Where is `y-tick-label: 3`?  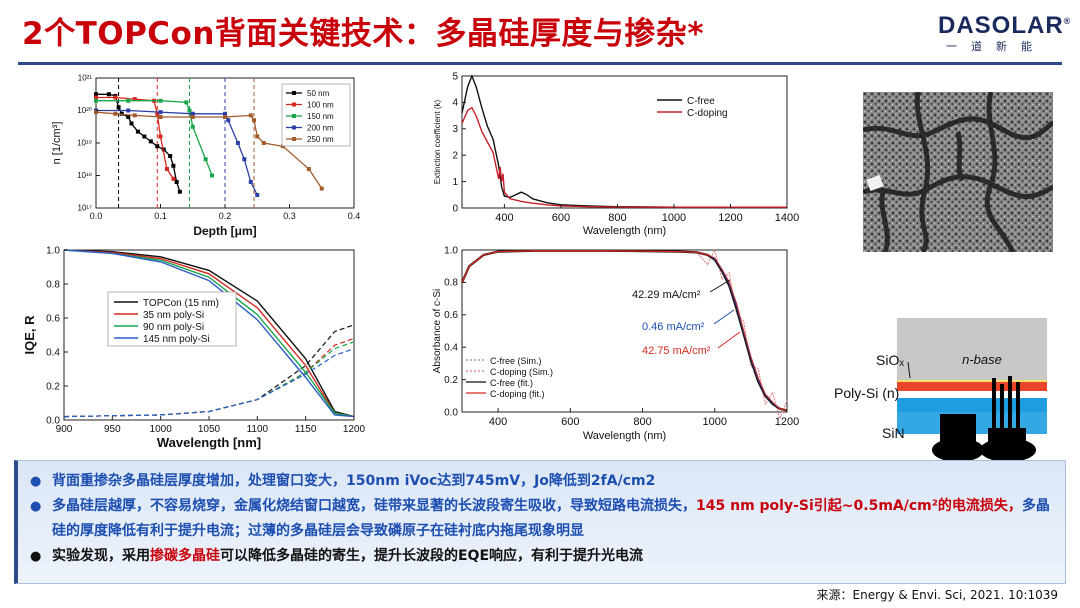 y-tick-label: 3 is located at coordinates (455, 129).